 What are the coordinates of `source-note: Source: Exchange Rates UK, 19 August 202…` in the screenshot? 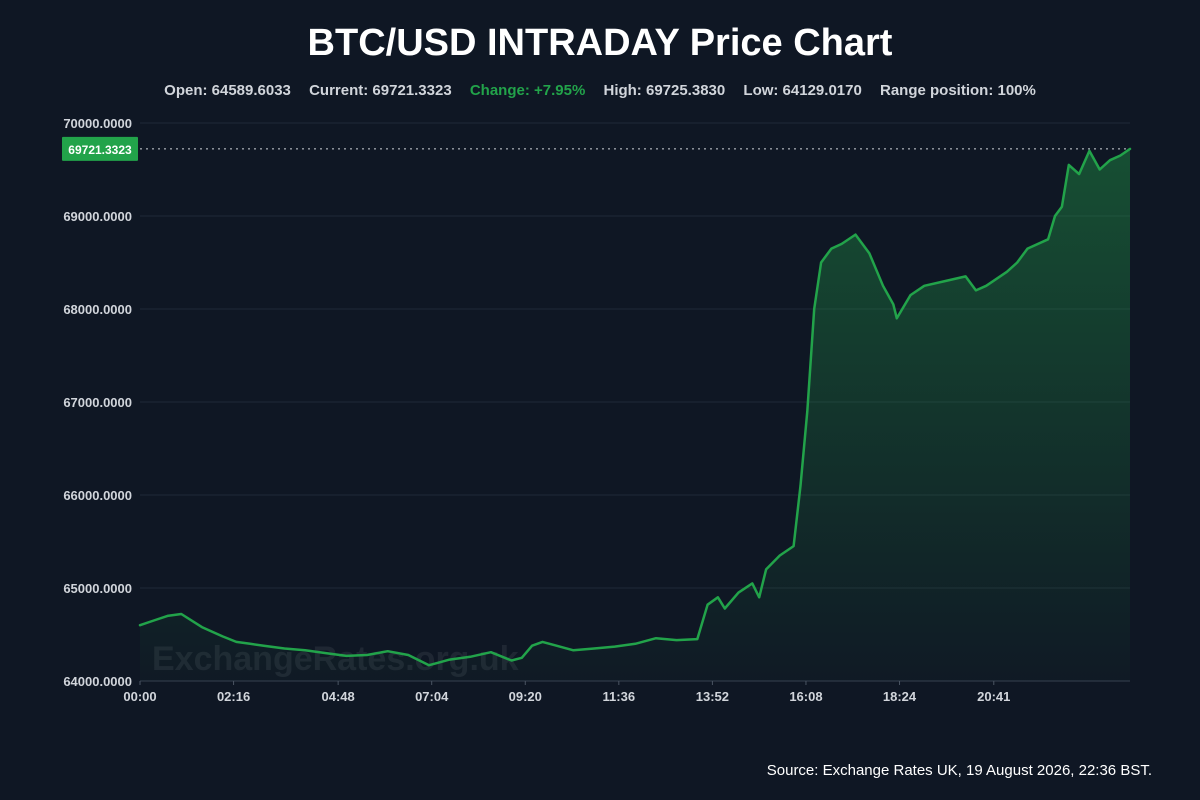 It's located at (959, 770).